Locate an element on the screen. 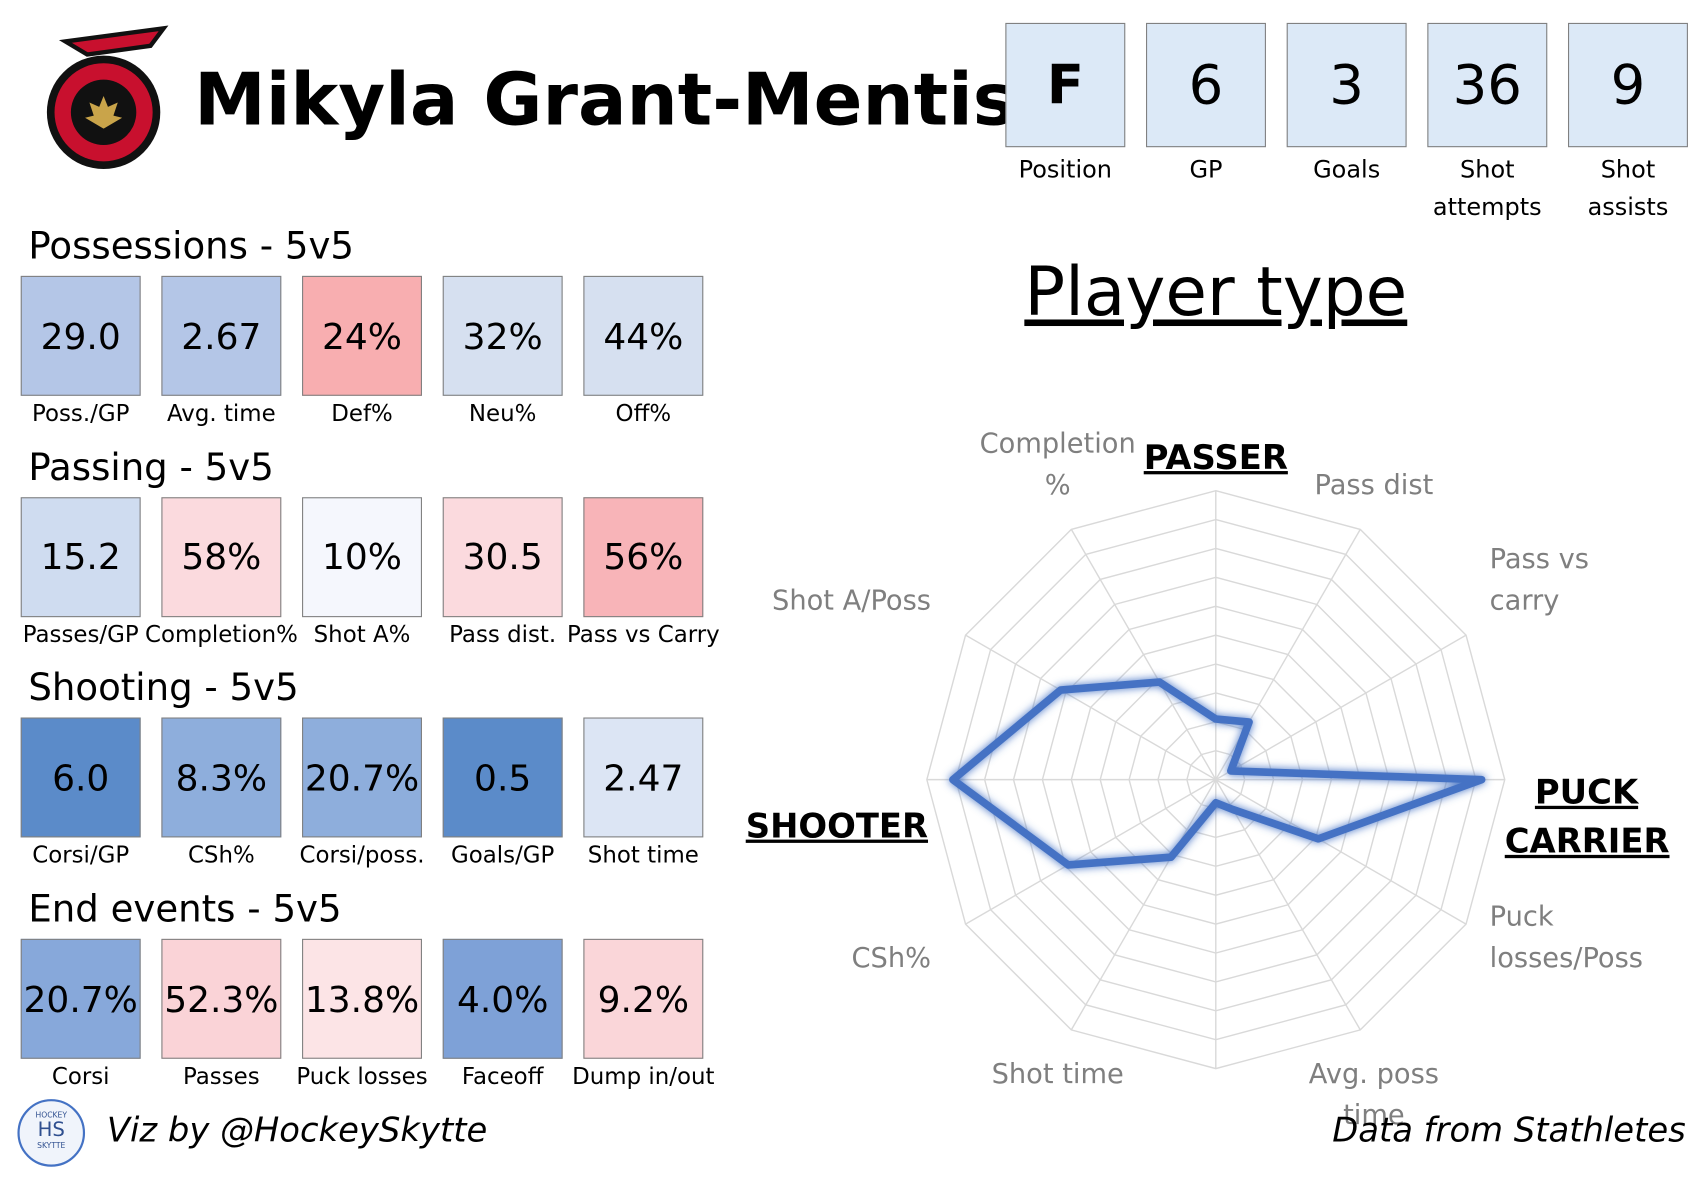 The width and height of the screenshot is (1701, 1178). group-label: PASSER is located at coordinates (1215, 458).